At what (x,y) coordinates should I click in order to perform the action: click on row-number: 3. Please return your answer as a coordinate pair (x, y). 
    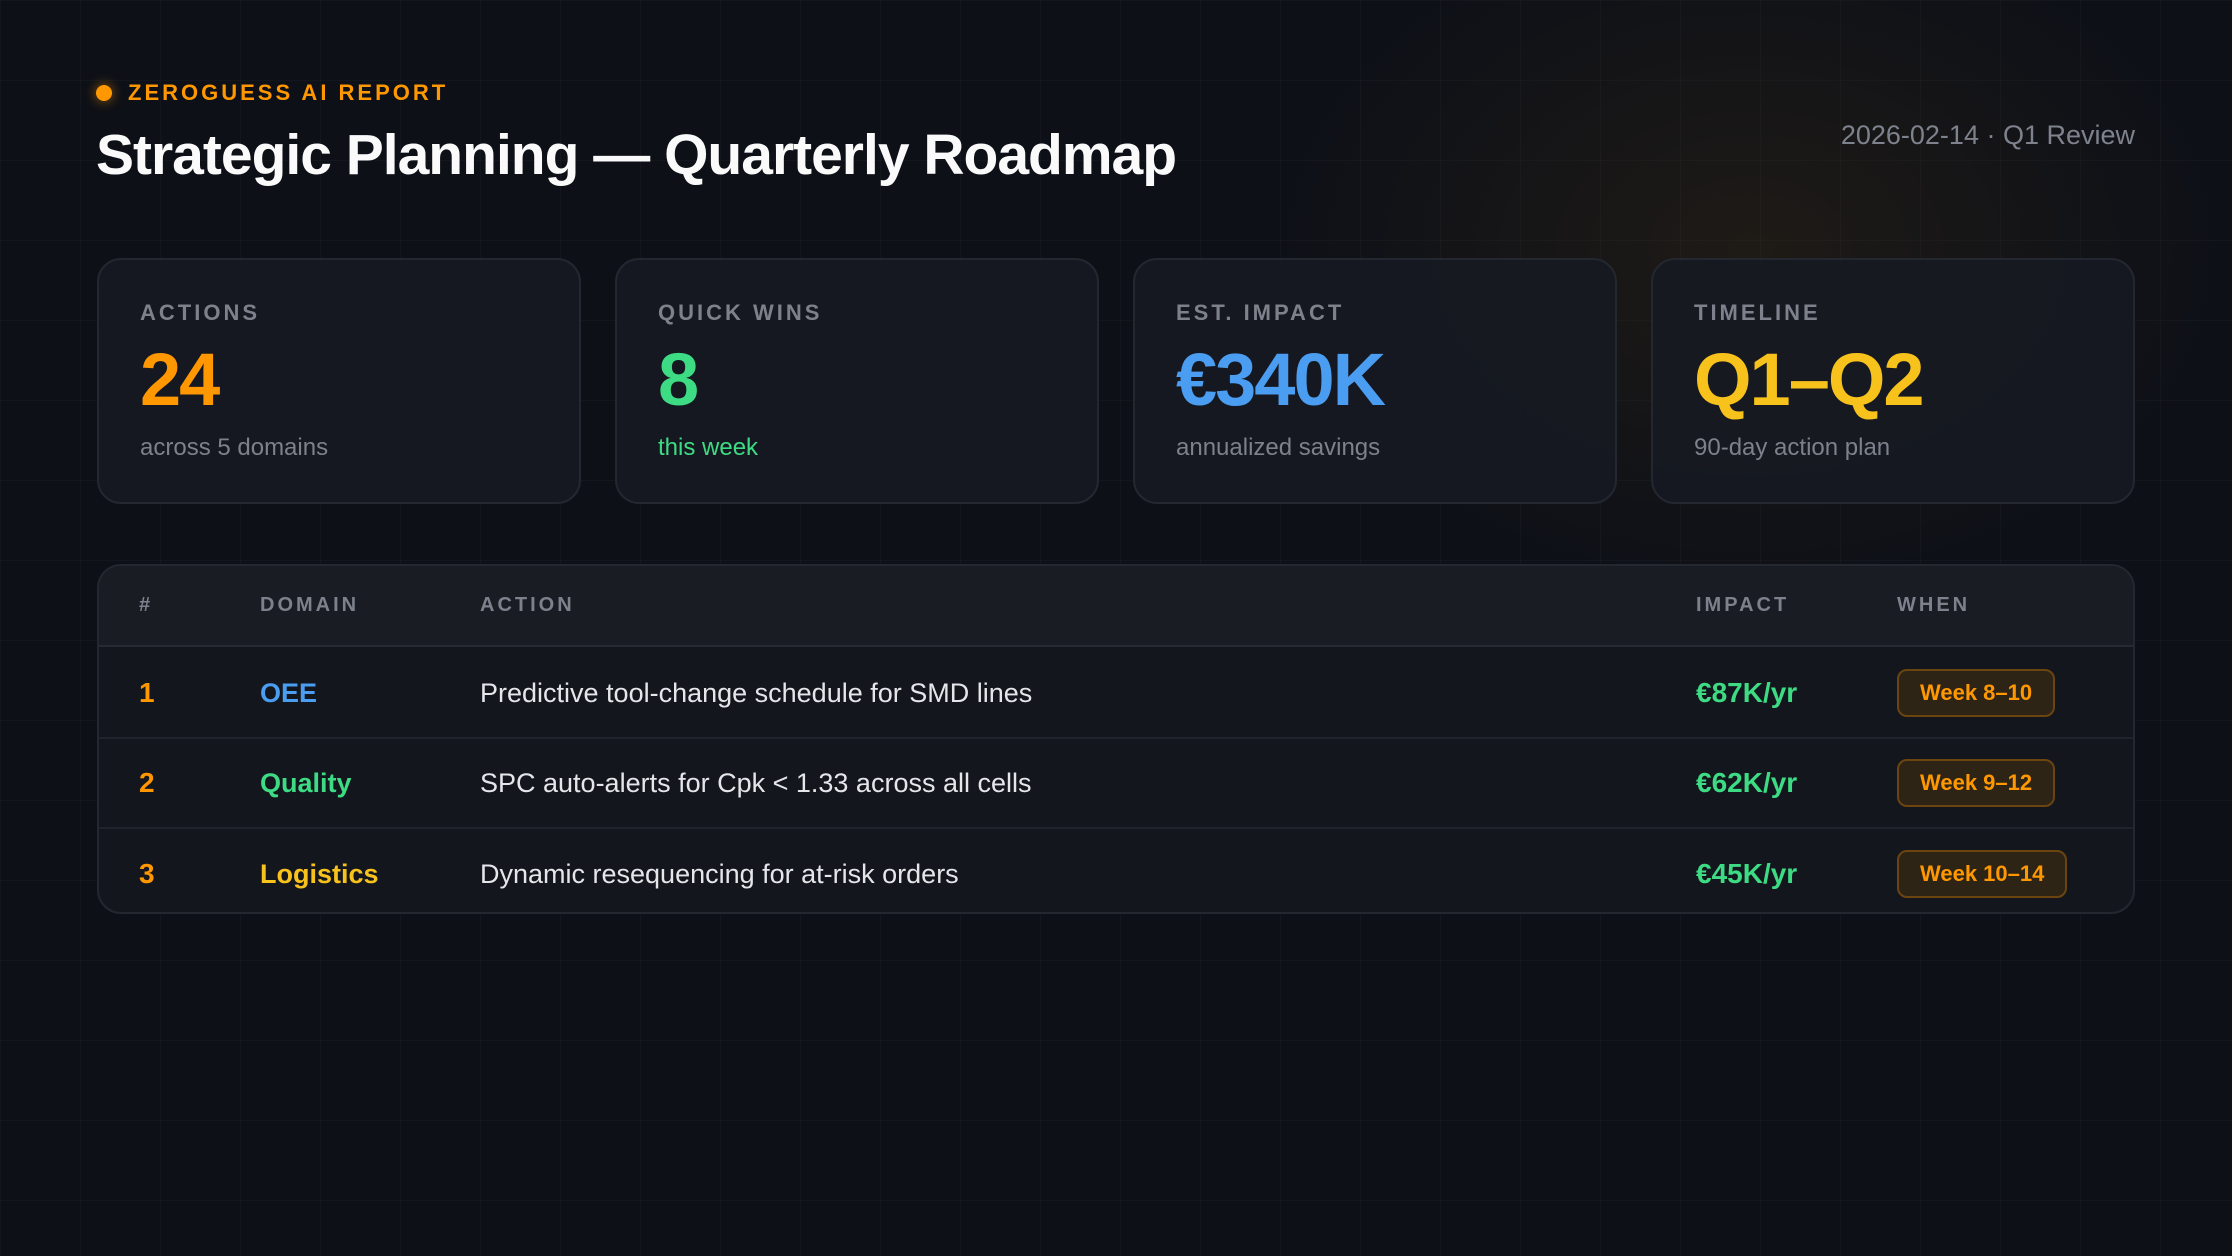
    Looking at the image, I should click on (147, 873).